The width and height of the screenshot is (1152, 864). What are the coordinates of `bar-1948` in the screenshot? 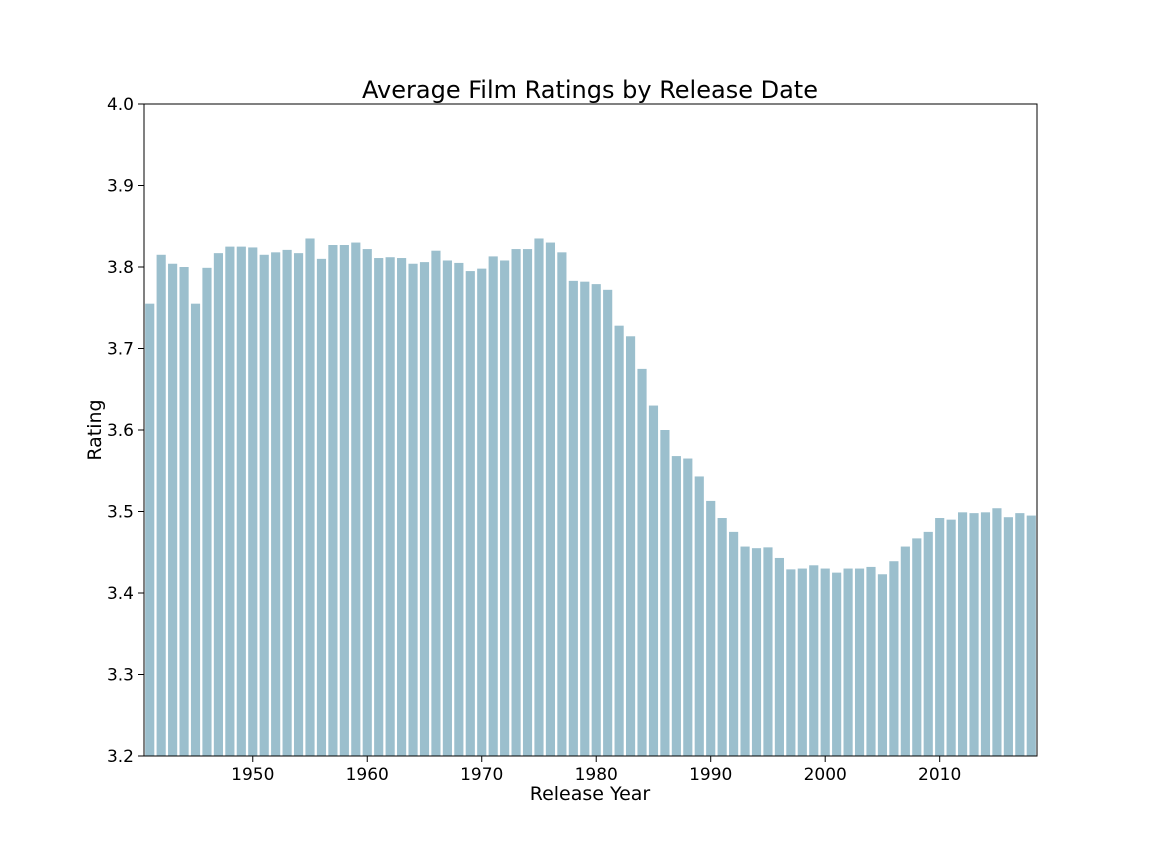 It's located at (230, 501).